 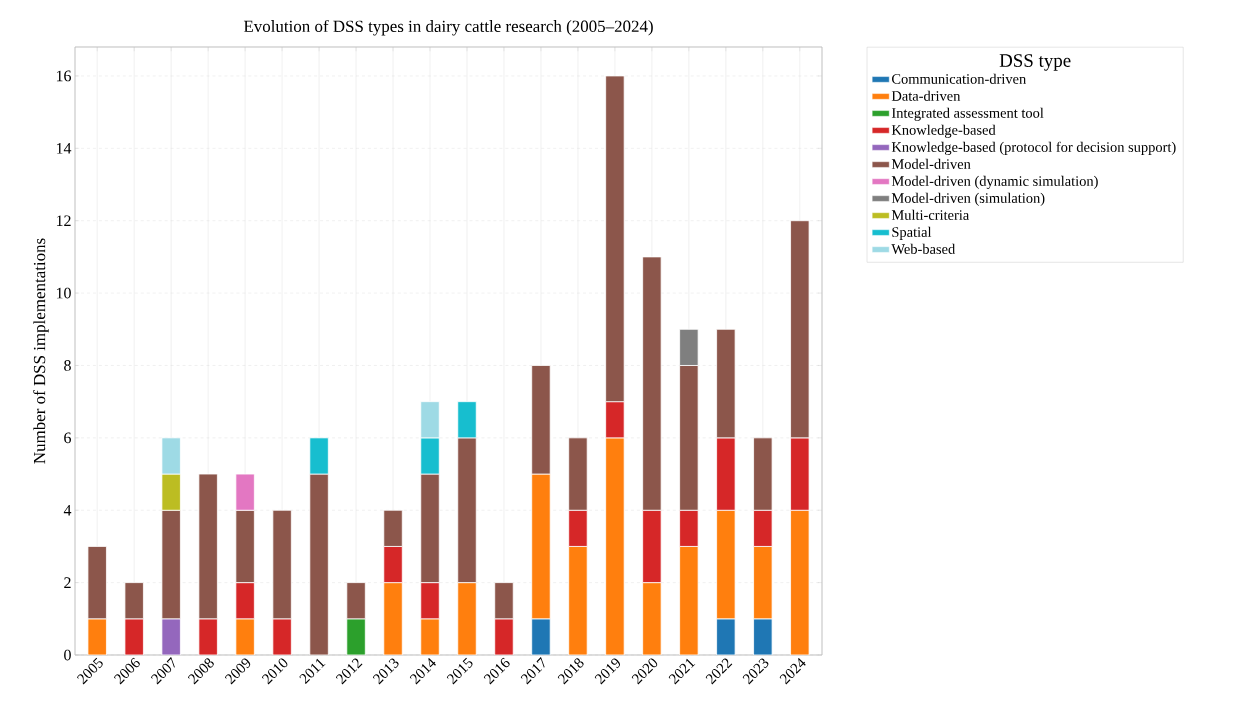 What do you see at coordinates (41, 351) in the screenshot?
I see `y-axis-title: Number of DSS implementations` at bounding box center [41, 351].